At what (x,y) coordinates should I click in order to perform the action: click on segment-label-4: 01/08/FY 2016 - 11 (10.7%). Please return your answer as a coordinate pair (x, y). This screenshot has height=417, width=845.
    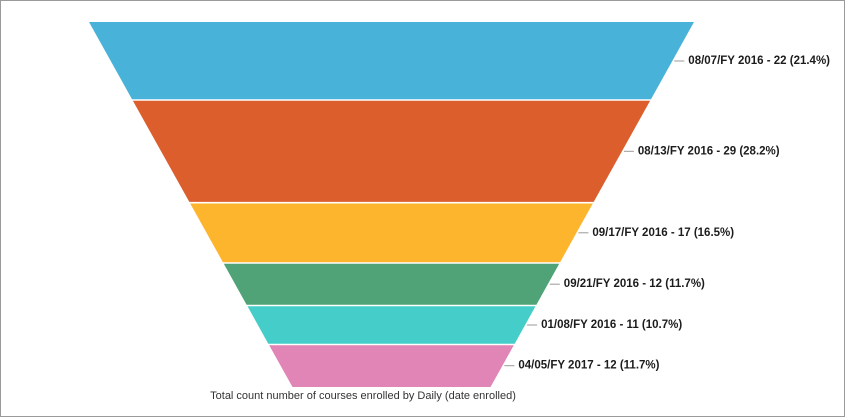
    Looking at the image, I should click on (611, 325).